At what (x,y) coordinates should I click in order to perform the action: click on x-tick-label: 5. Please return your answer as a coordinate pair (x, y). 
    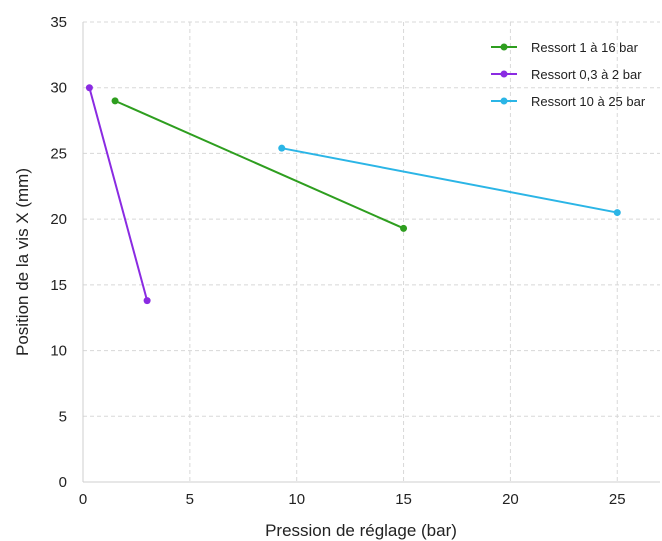
    Looking at the image, I should click on (190, 499).